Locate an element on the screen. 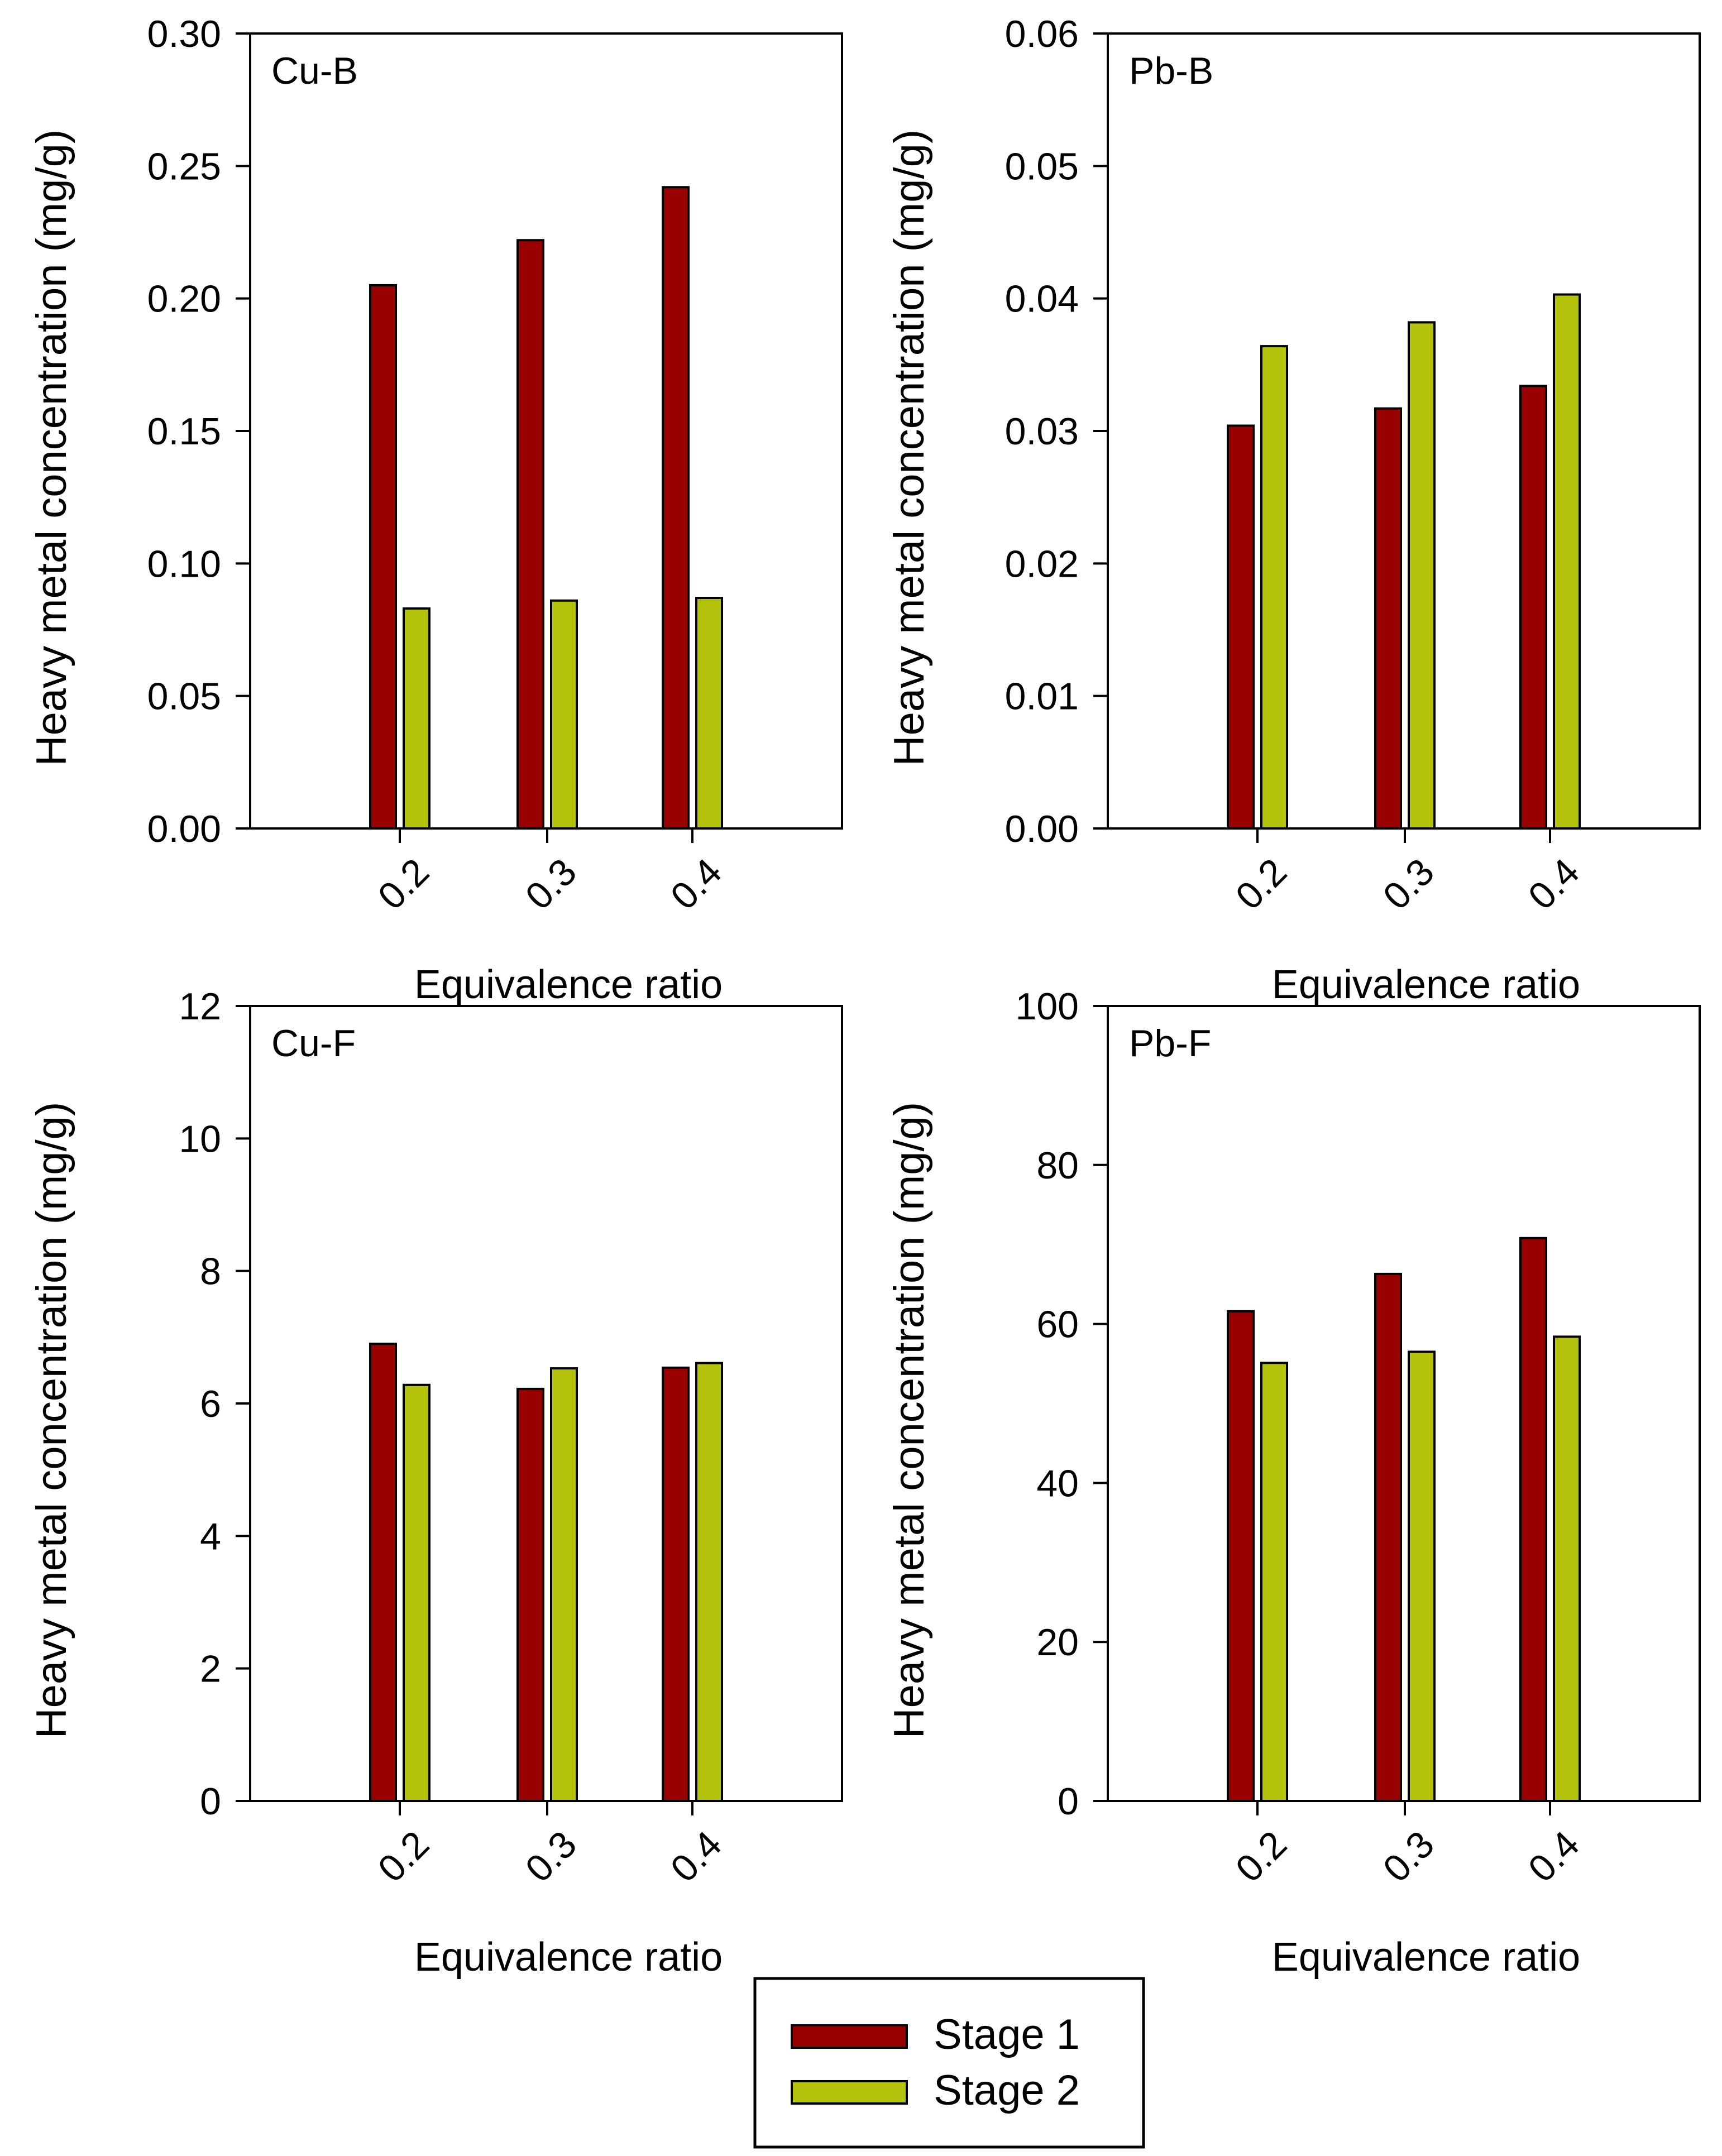 The height and width of the screenshot is (2156, 1722). panel-label: Pb-B is located at coordinates (1171, 71).